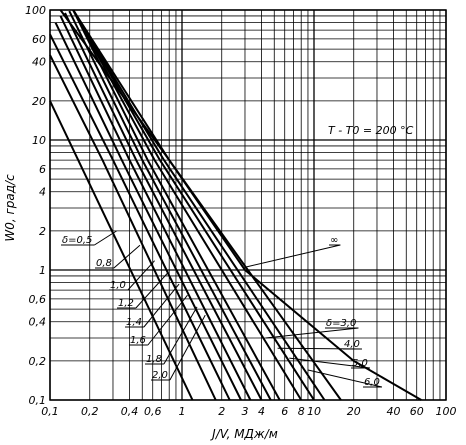 This screenshot has height=445, width=466. What do you see at coordinates (38, 361) in the screenshot?
I see `y-tick-label: 0,2` at bounding box center [38, 361].